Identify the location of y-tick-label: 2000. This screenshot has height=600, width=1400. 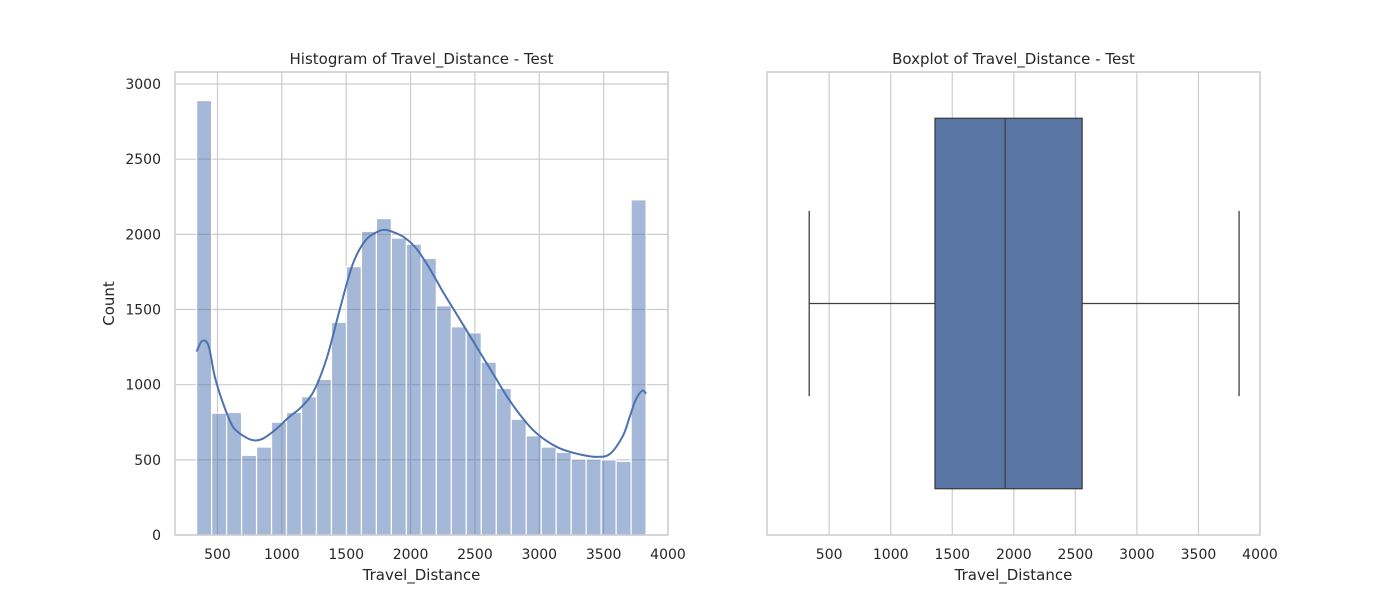
(143, 235).